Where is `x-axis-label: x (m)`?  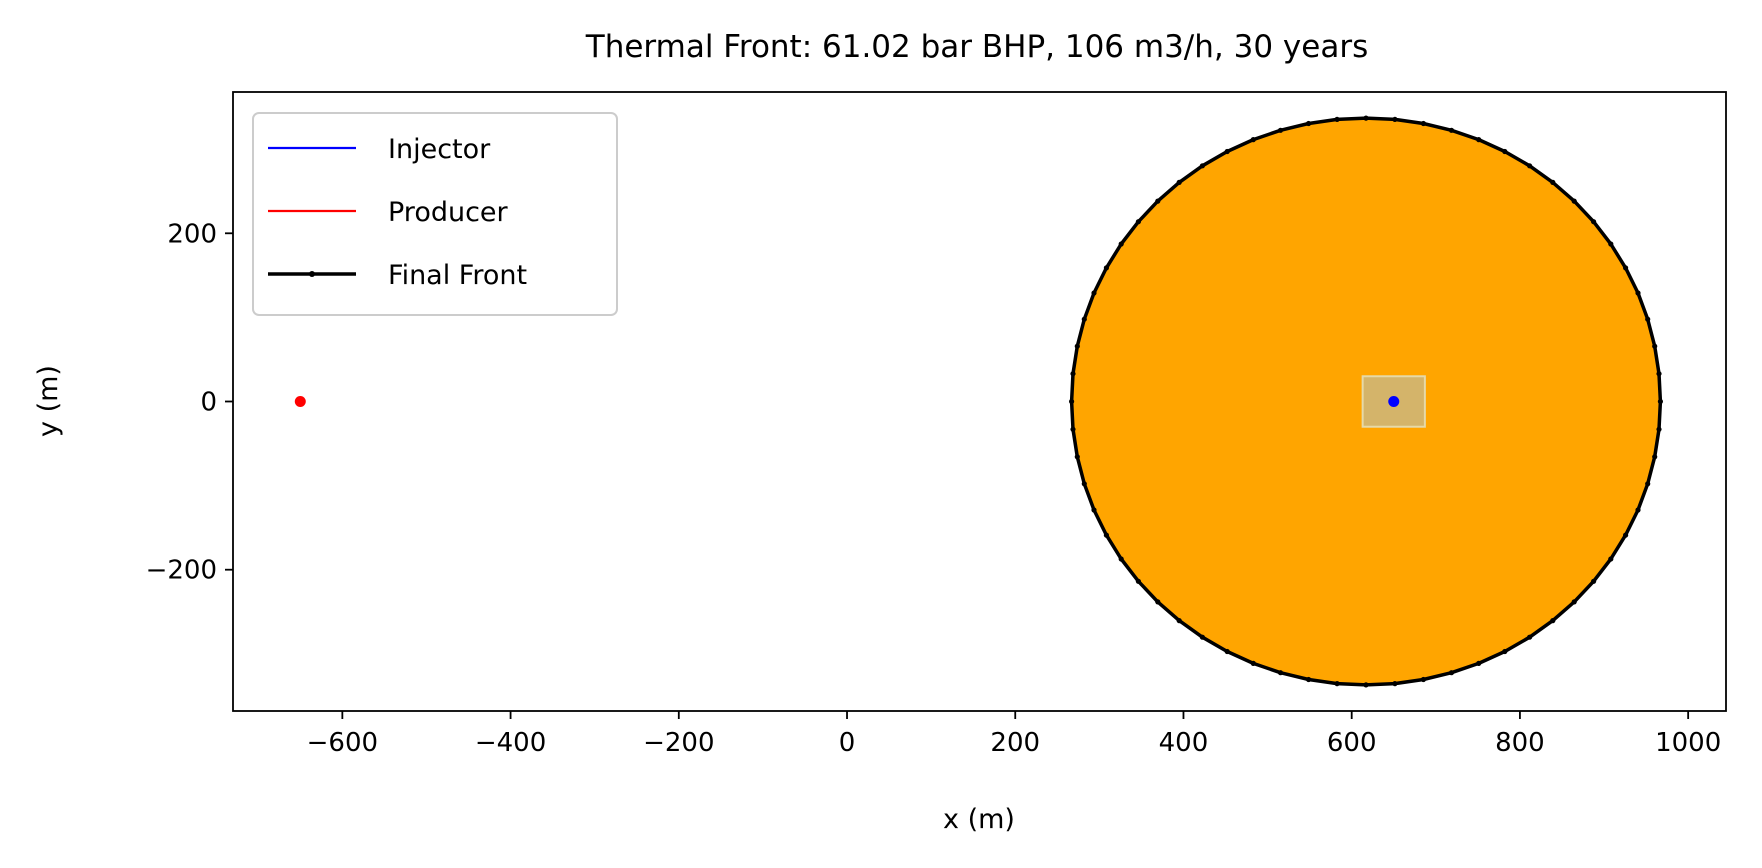
x-axis-label: x (m) is located at coordinates (979, 819).